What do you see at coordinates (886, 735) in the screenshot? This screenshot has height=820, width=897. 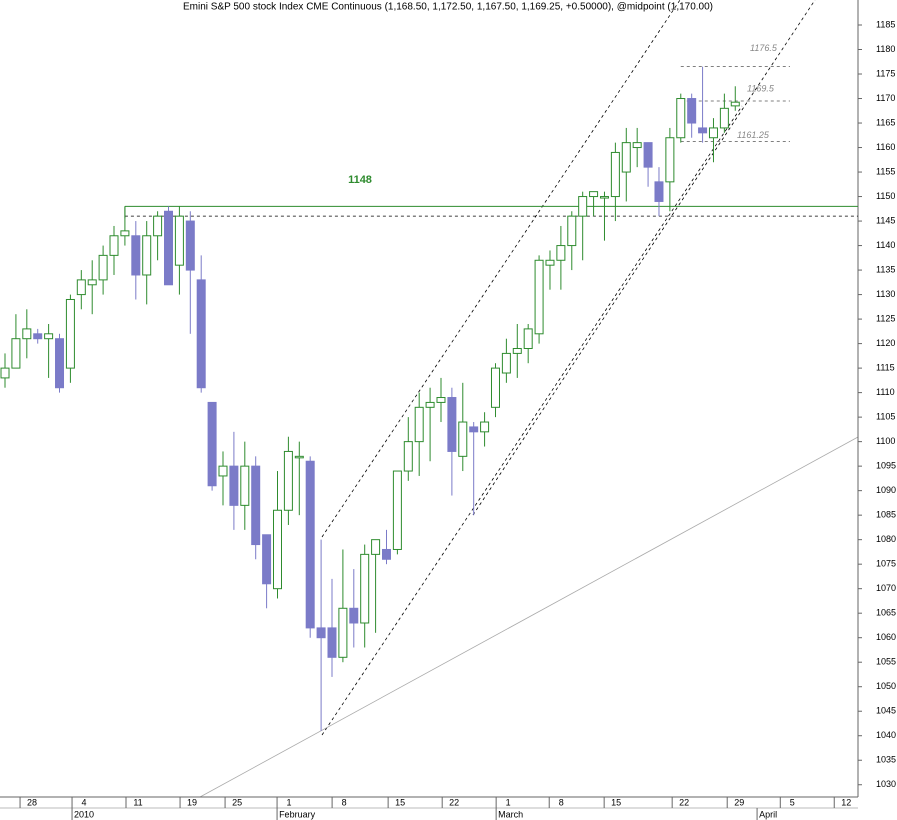 I see `y-tick-label: 1040` at bounding box center [886, 735].